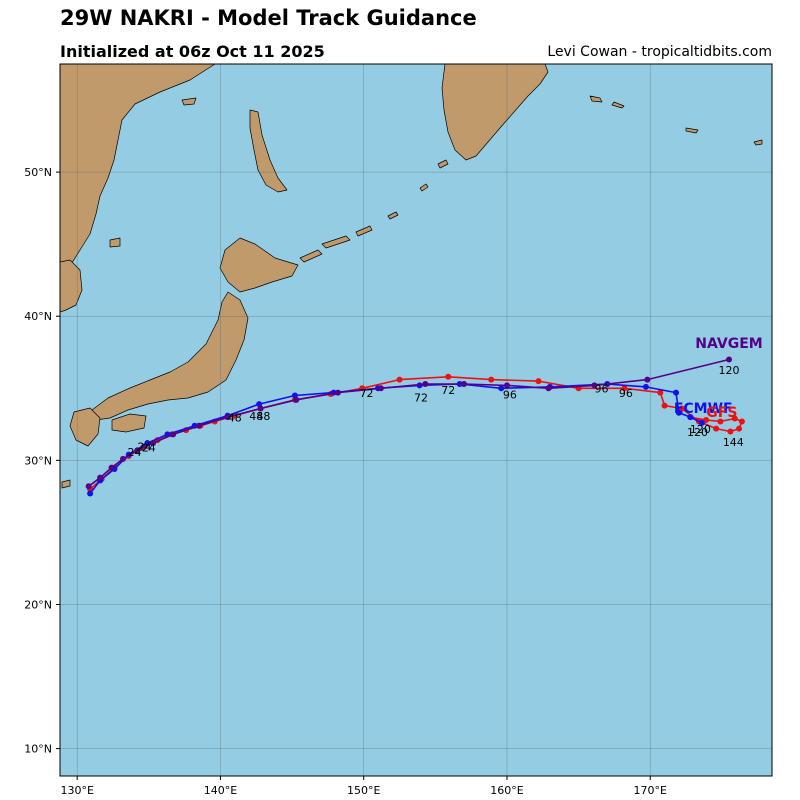 This screenshot has height=800, width=800. I want to click on hour-label-ecmwf: 48, so click(263, 416).